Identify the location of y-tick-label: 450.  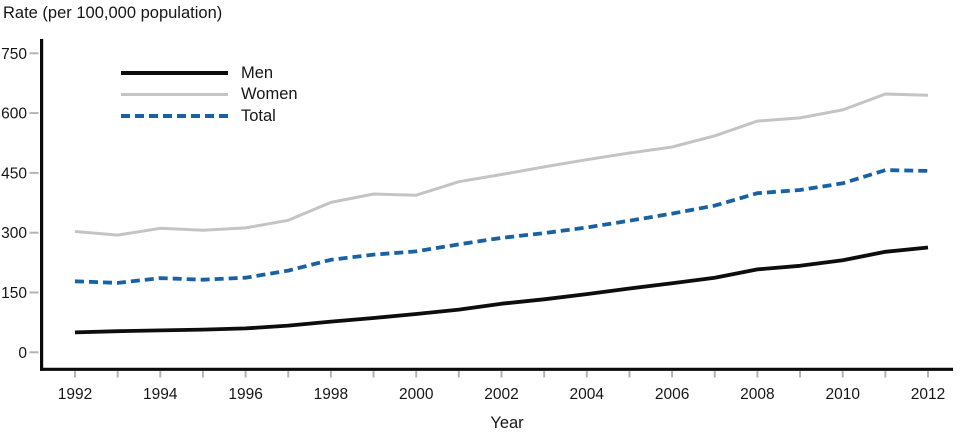
(14, 173).